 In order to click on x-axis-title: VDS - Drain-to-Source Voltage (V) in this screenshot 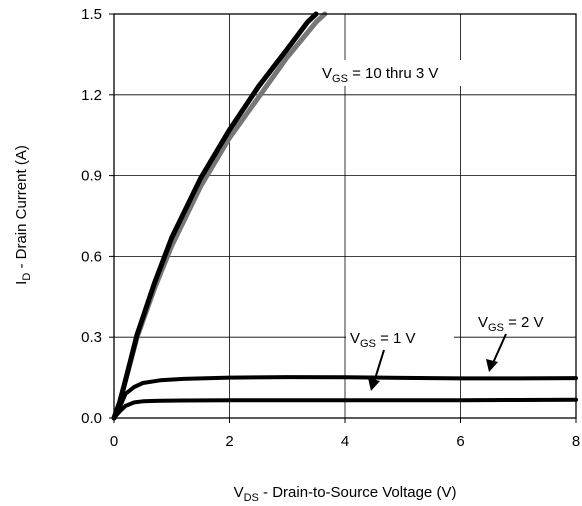, I will do `click(345, 494)`.